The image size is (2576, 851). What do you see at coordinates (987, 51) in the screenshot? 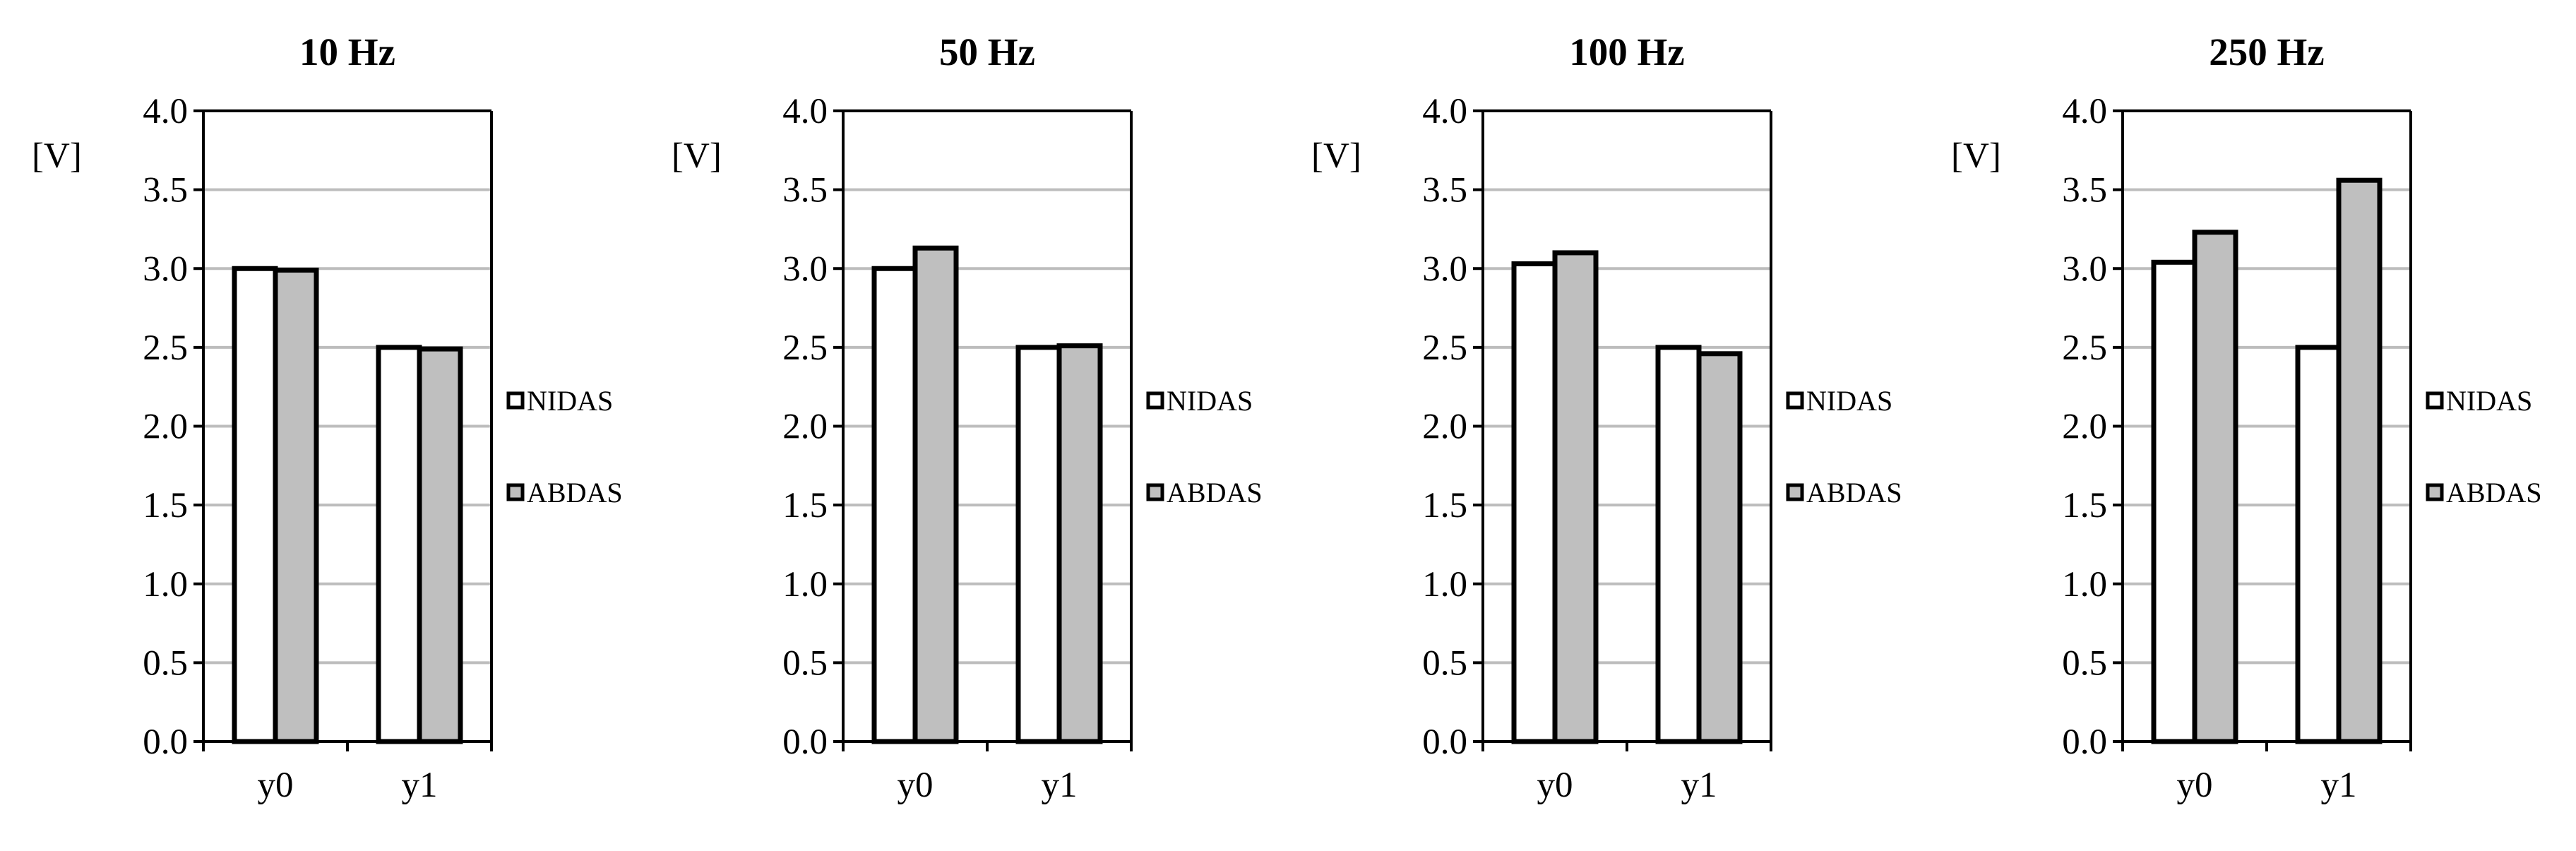
I see `chart-title: 50 Hz` at bounding box center [987, 51].